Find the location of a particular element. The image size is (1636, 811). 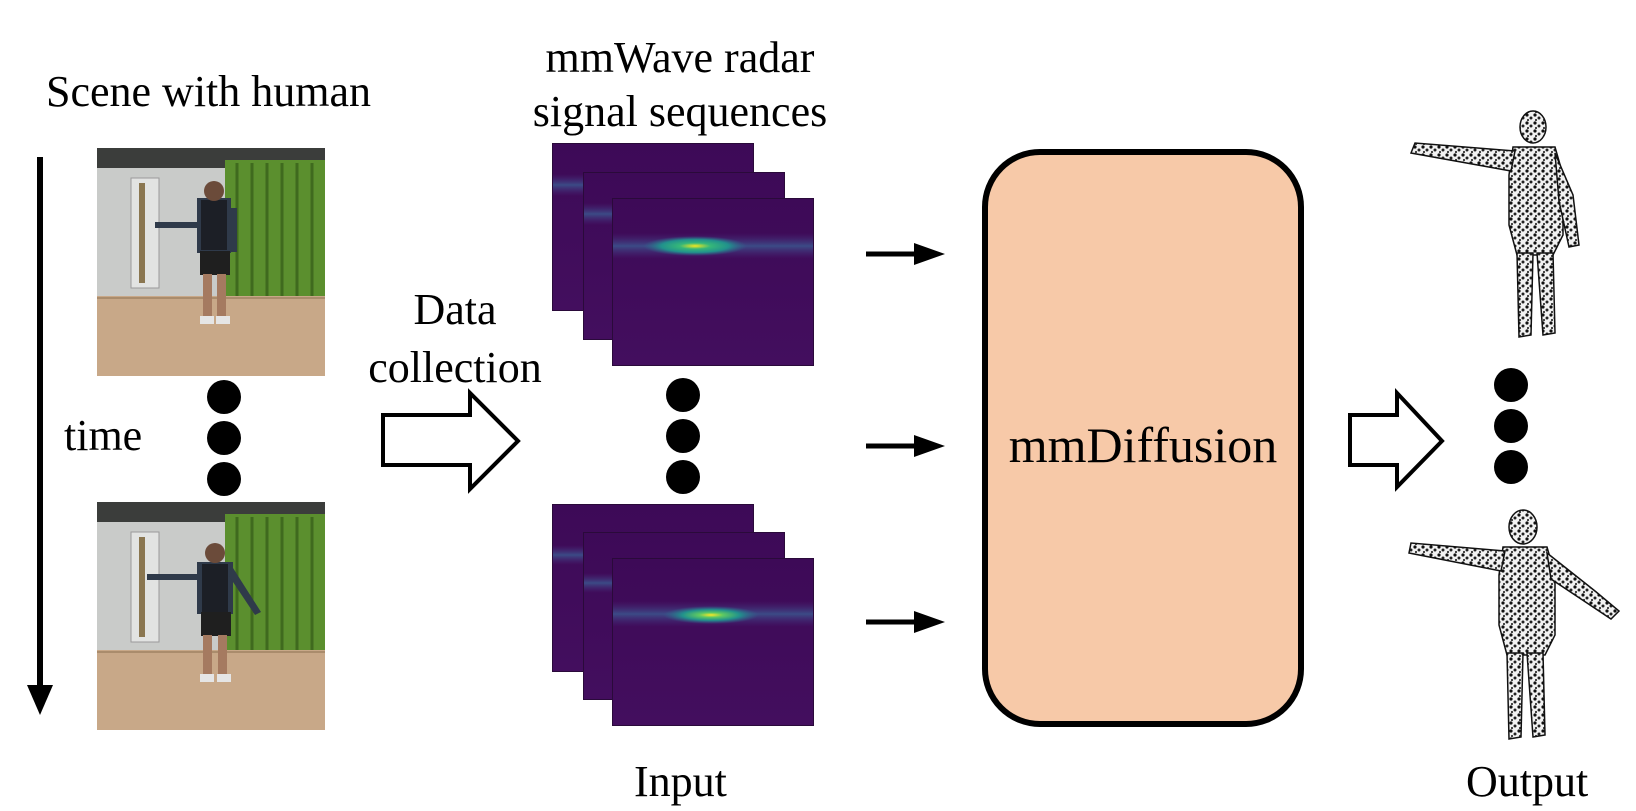

scene-photo-bottom is located at coordinates (211, 616).